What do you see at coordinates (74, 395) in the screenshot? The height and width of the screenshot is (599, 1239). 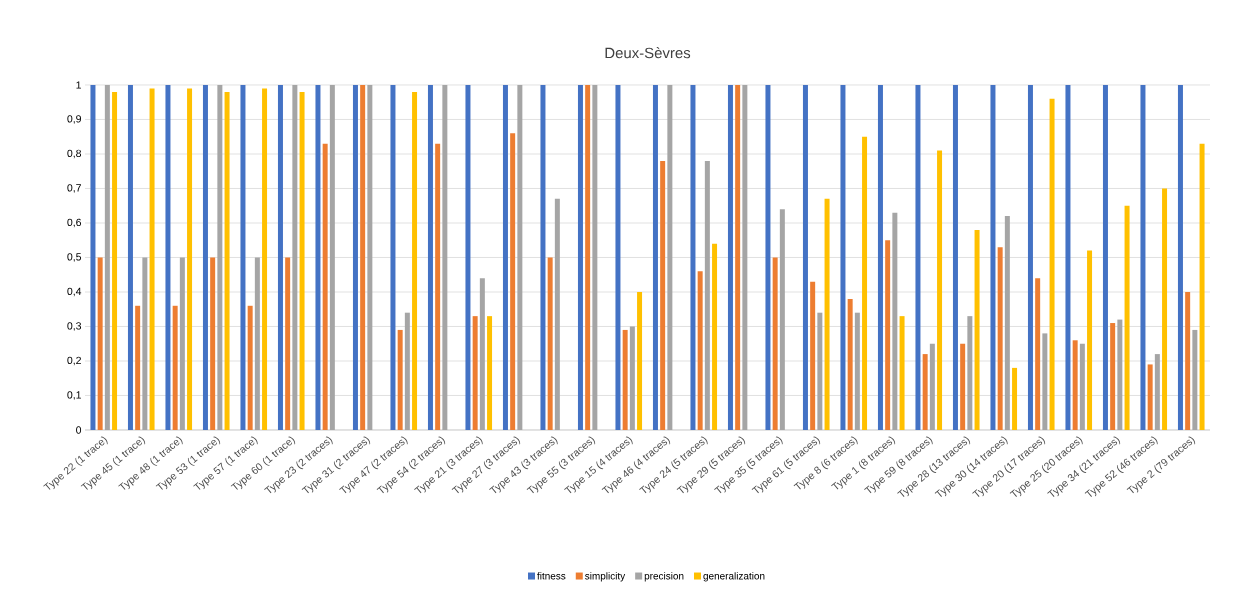 I see `y-tick-label: 0,1` at bounding box center [74, 395].